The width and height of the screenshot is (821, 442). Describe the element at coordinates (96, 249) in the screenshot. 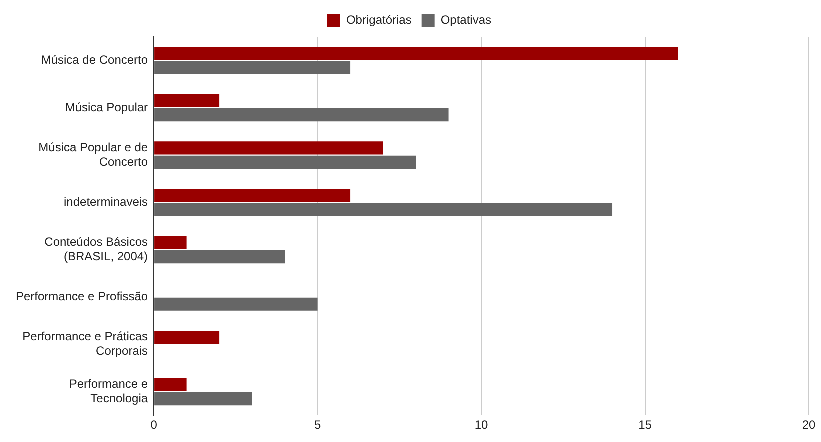

I see `y-tick-label: Conteúdos Básicos (BRASIL, 2004)` at that location.